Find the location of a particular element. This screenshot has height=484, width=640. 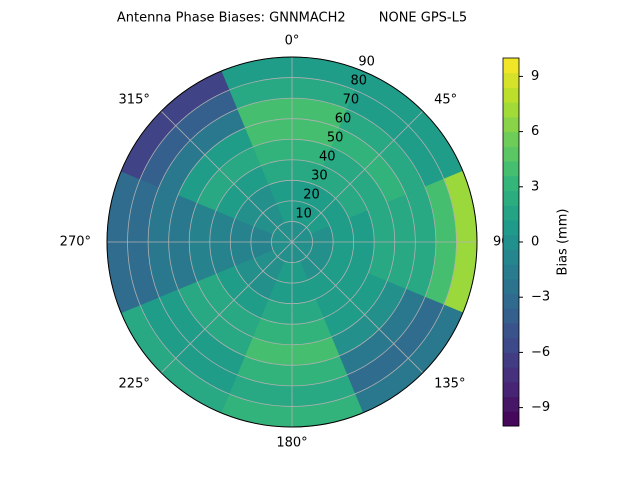

r-tick-label: 20 is located at coordinates (311, 194).